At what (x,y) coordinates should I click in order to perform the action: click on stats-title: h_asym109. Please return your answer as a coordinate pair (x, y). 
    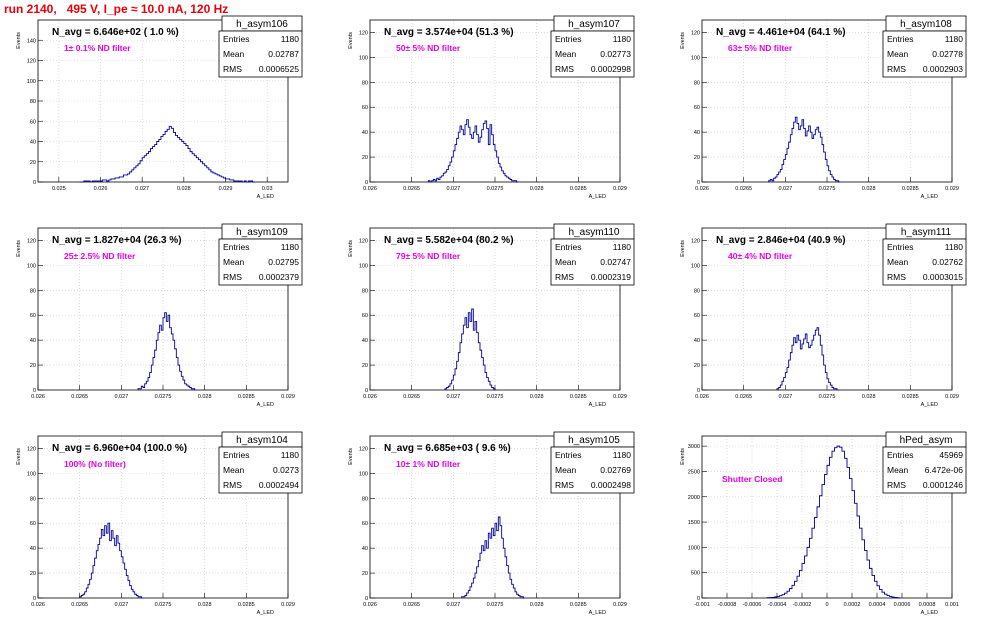
    Looking at the image, I should click on (262, 232).